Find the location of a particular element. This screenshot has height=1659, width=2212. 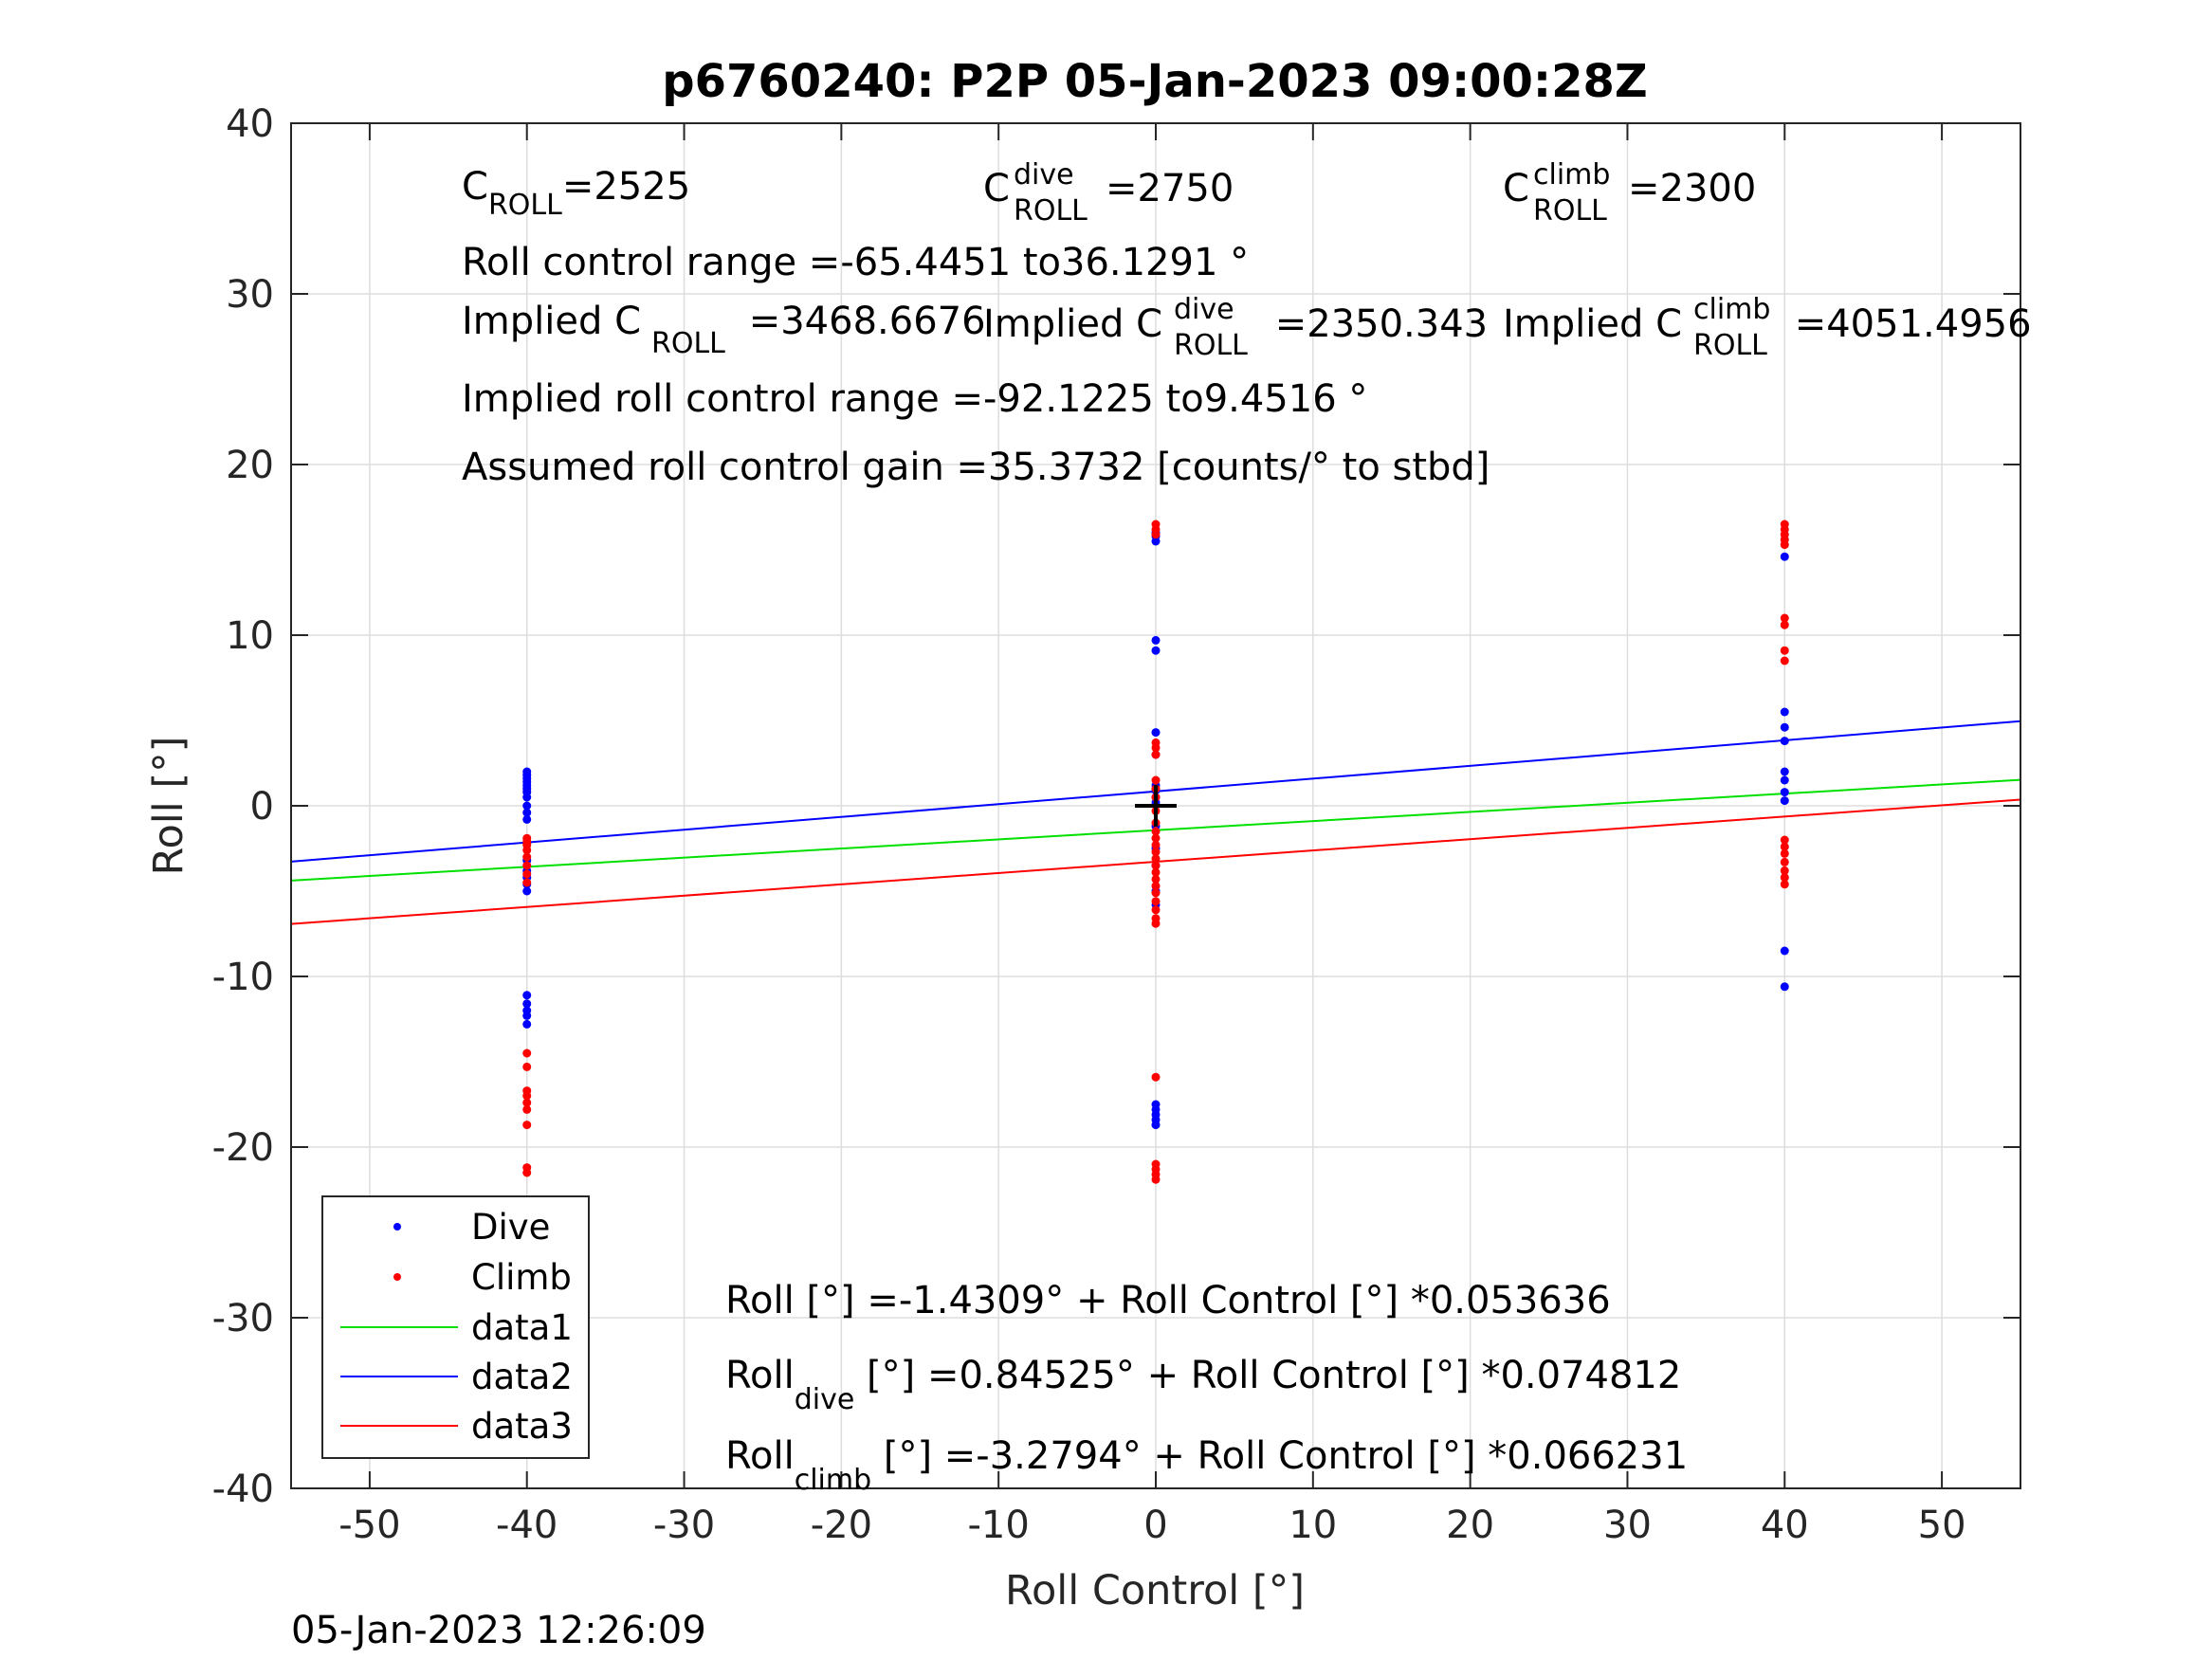

legend-dive-label: Dive is located at coordinates (510, 1227).